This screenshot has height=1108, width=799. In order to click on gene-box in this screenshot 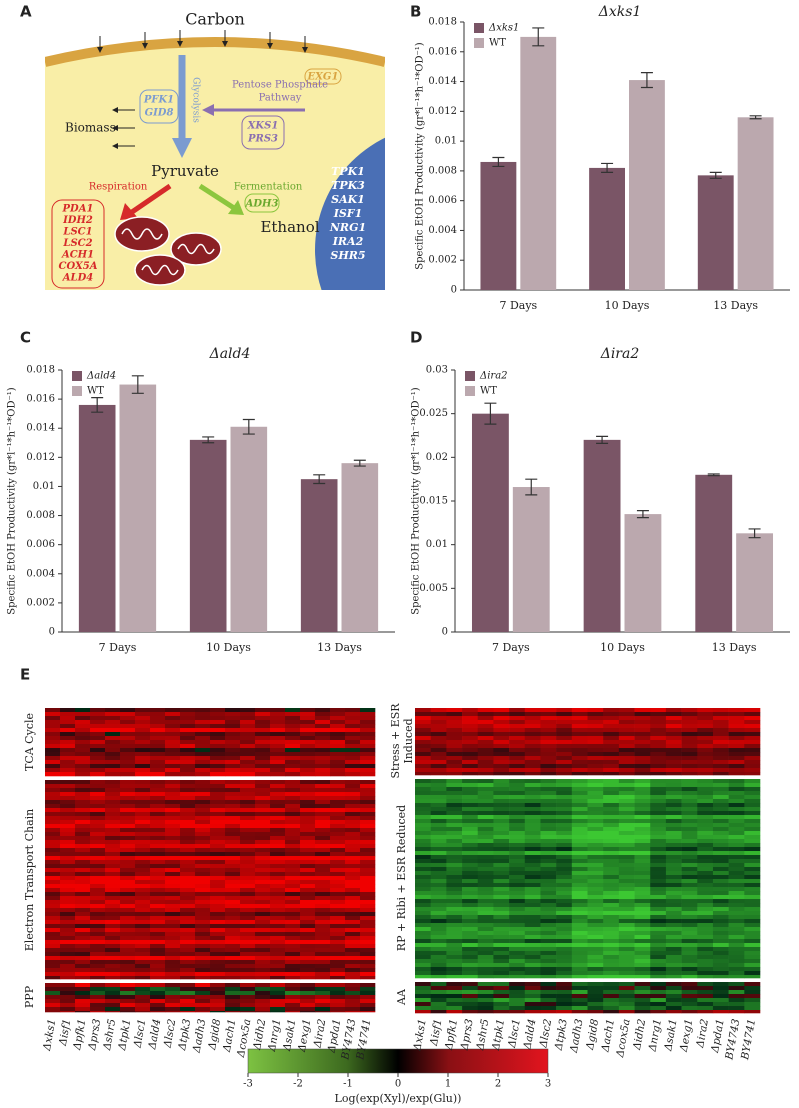, I will do `click(159, 106)`.